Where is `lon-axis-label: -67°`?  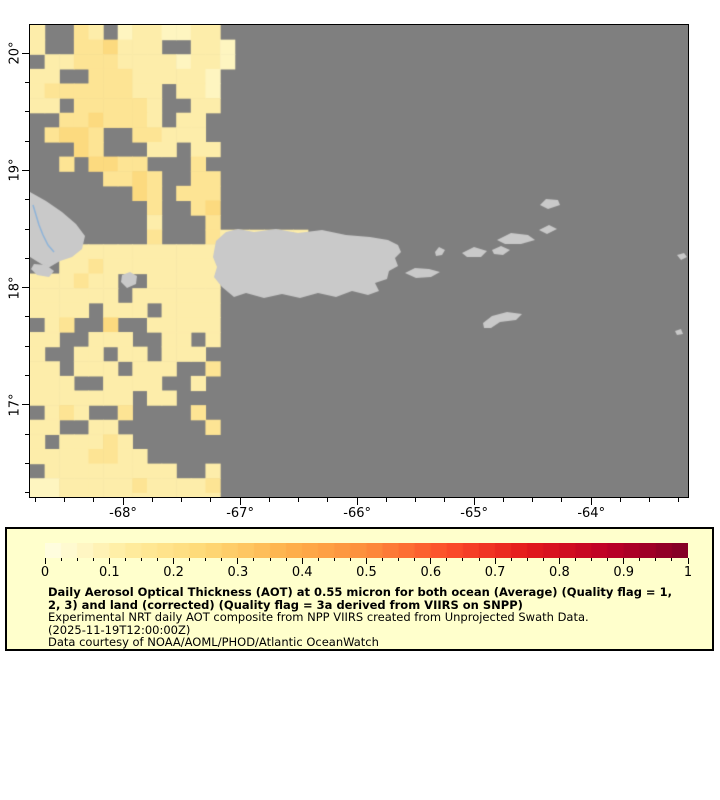
lon-axis-label: -67° is located at coordinates (240, 513).